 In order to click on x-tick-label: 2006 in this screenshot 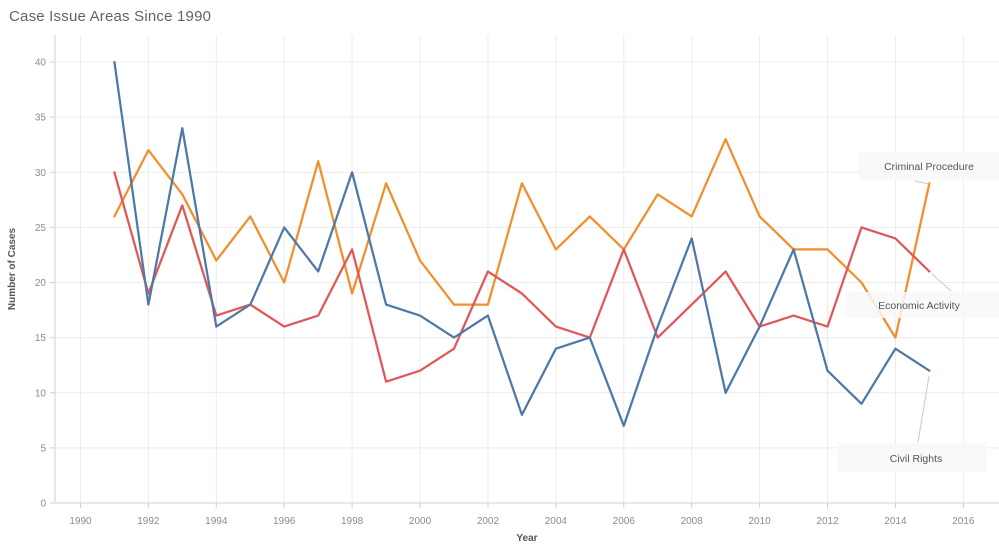, I will do `click(624, 521)`.